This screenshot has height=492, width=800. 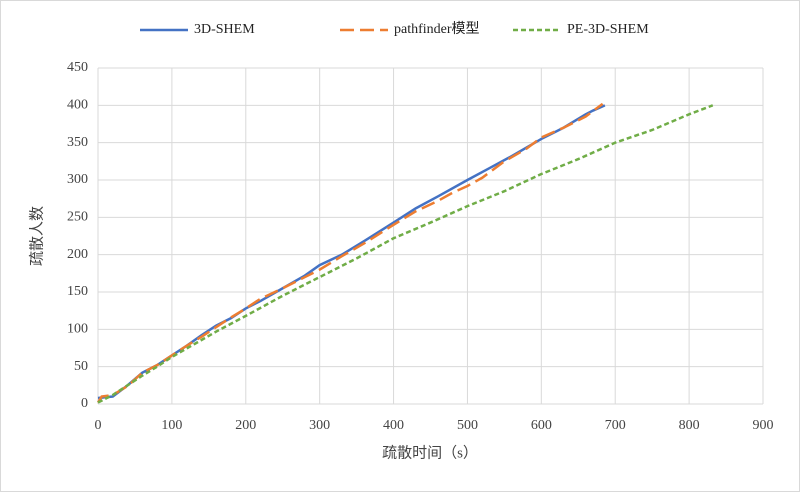 What do you see at coordinates (77, 254) in the screenshot?
I see `y-tick-label: 200` at bounding box center [77, 254].